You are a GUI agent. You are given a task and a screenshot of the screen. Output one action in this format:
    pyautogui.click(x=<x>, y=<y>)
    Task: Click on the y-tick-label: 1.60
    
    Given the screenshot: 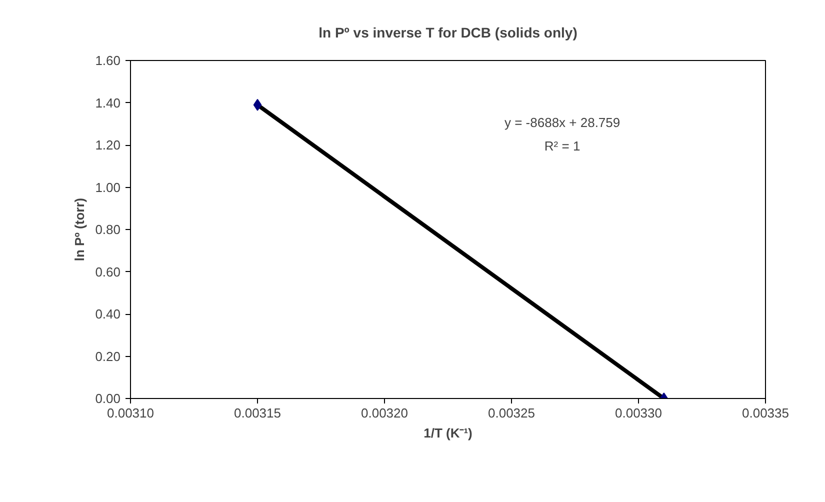 What is the action you would take?
    pyautogui.click(x=108, y=60)
    